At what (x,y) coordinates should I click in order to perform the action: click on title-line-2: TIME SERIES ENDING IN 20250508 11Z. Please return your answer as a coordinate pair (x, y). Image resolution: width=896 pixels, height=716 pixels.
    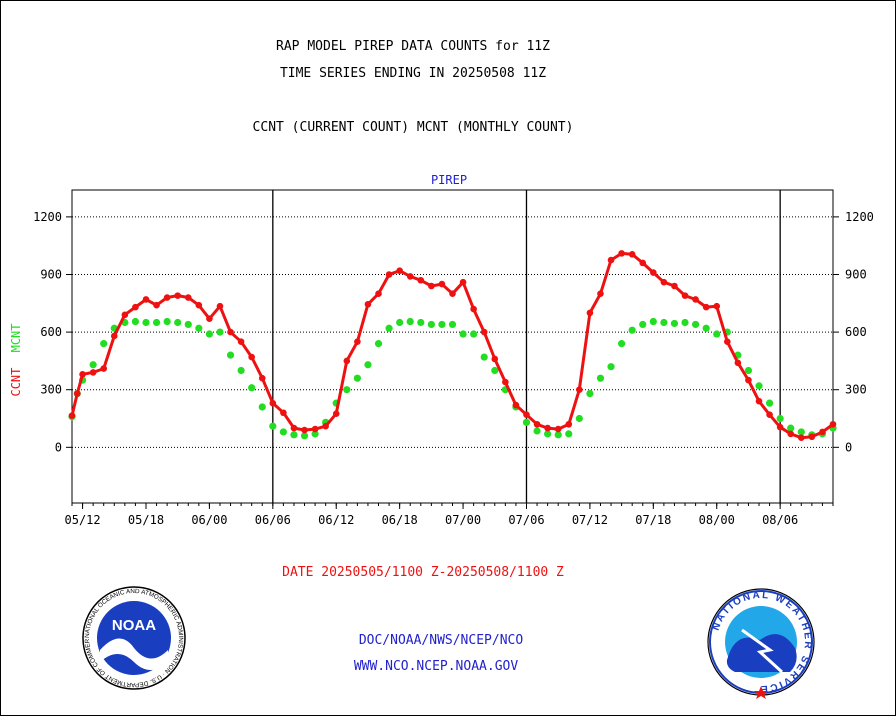
    Looking at the image, I should click on (413, 73).